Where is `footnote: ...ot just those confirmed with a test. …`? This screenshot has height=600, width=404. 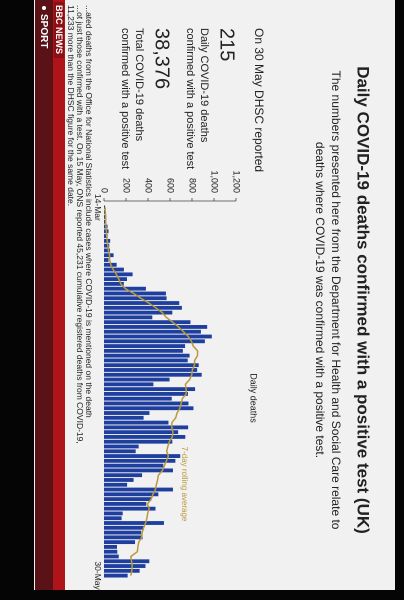 footnote: ...ot just those confirmed with a test. … is located at coordinates (80, 224).